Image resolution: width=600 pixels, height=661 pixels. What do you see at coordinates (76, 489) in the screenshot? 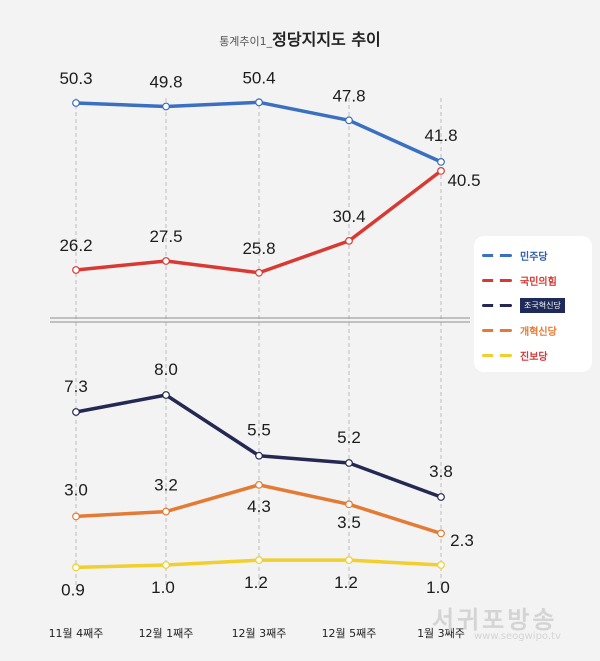
I see `data-label-3-0: 3.0` at bounding box center [76, 489].